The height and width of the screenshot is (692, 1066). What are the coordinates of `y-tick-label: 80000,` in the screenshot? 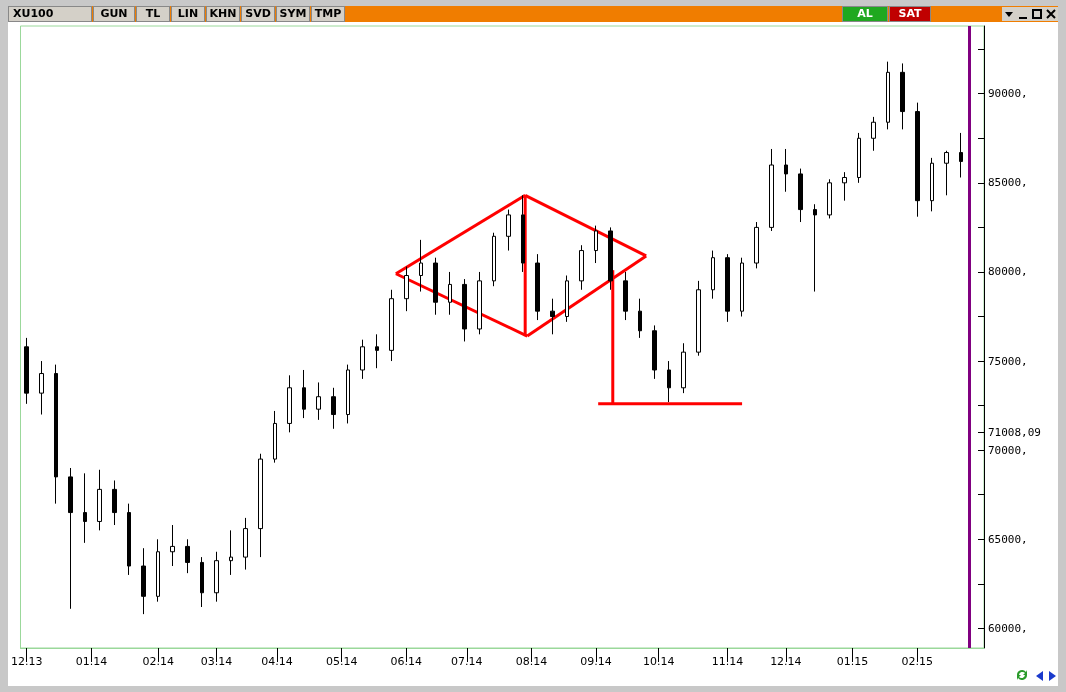 It's located at (1008, 272).